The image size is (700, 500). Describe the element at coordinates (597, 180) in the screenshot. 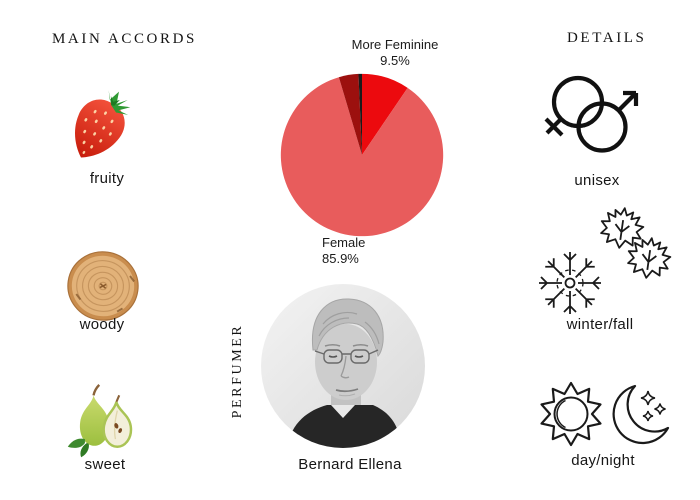

I see `detail-label-unisex: unisex` at that location.